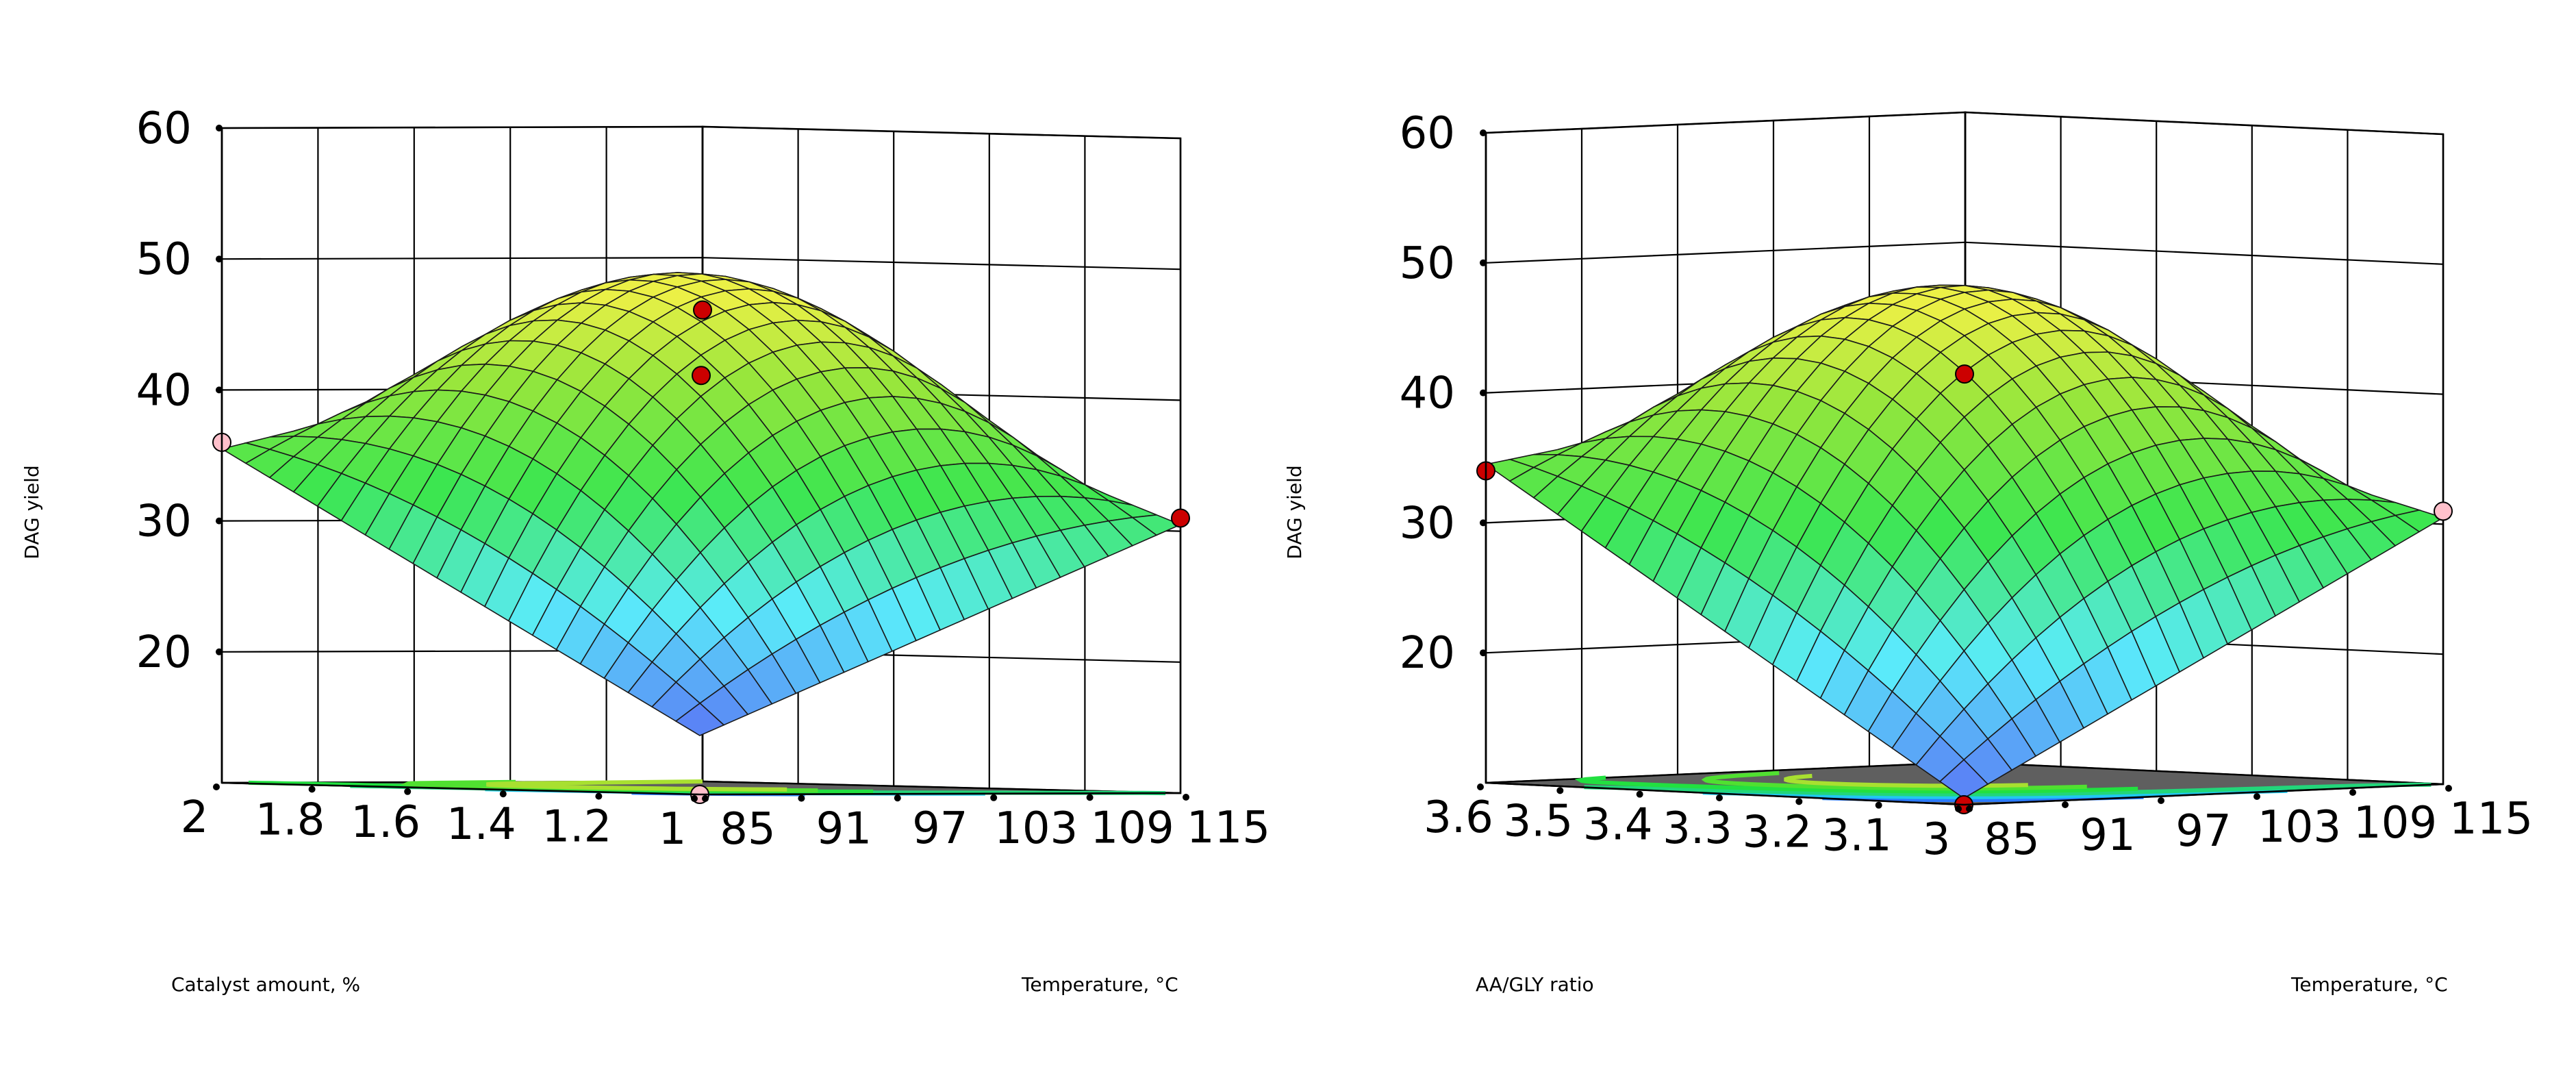  What do you see at coordinates (2299, 828) in the screenshot?
I see `y-tick-label: 103` at bounding box center [2299, 828].